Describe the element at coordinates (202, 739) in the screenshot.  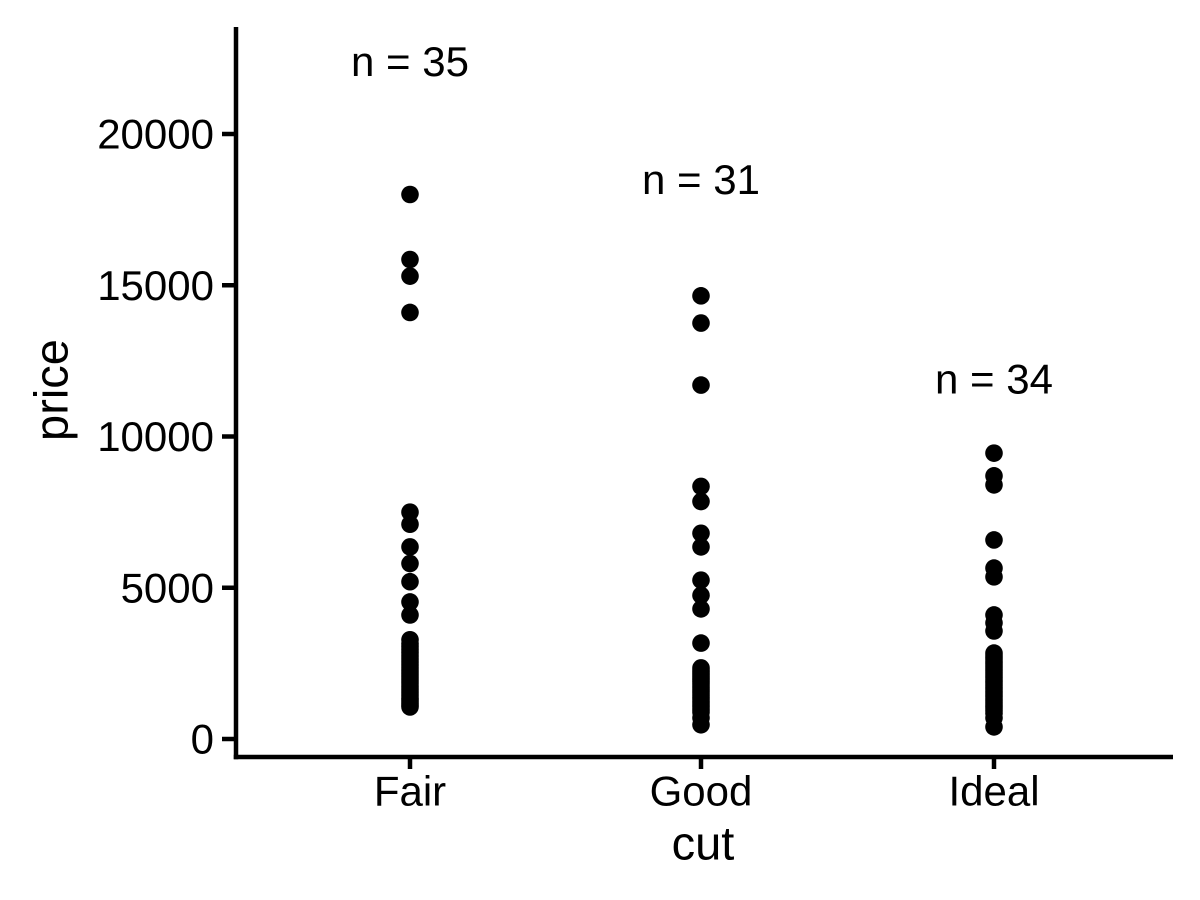
I see `y-tick-label: 0` at that location.